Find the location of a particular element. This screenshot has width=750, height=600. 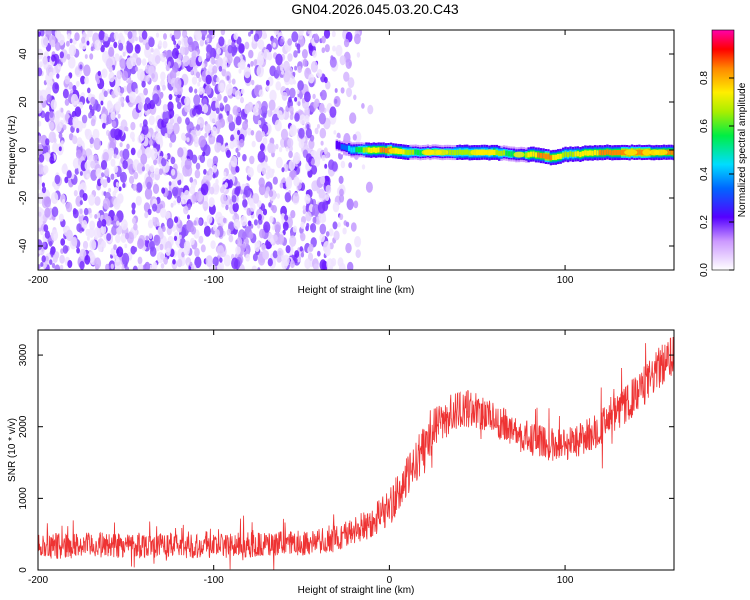

snr-x-tick-label: 100 is located at coordinates (565, 580).